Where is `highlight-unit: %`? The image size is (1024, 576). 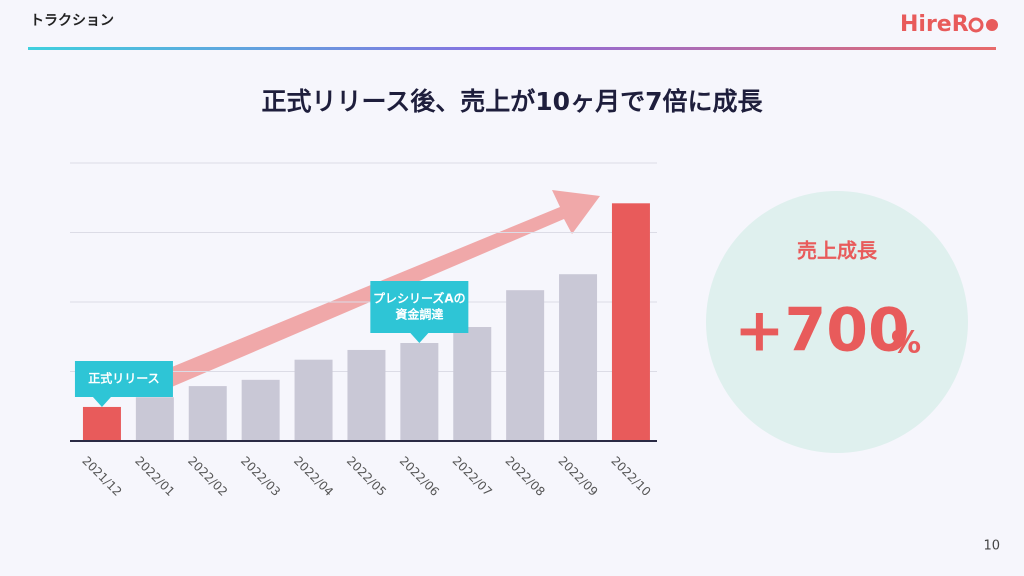 highlight-unit: % is located at coordinates (906, 343).